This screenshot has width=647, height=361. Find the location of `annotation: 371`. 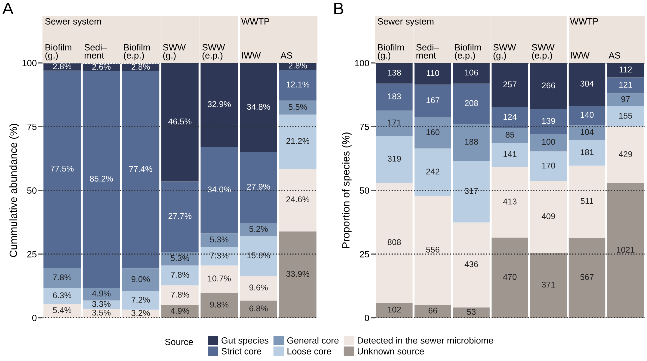

annotation: 371 is located at coordinates (549, 285).